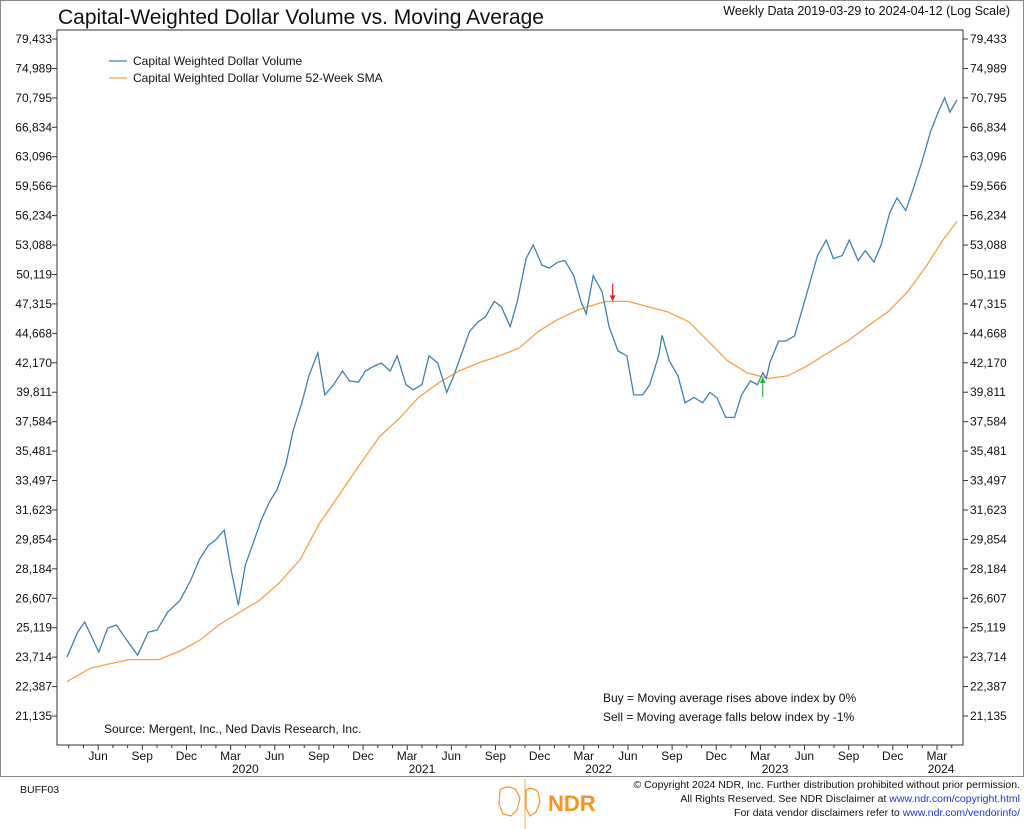 Image resolution: width=1024 pixels, height=829 pixels. I want to click on ndr-logo: NDR, so click(547, 804).